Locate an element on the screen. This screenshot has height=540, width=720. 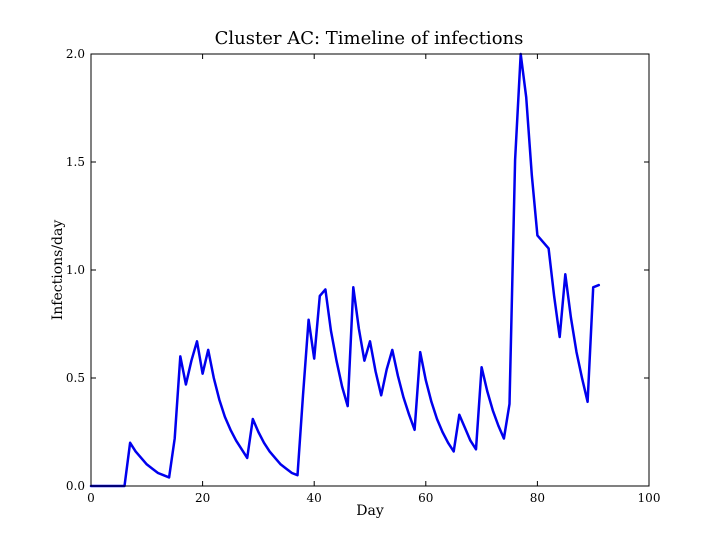
x-tick-label: 0 is located at coordinates (91, 498).